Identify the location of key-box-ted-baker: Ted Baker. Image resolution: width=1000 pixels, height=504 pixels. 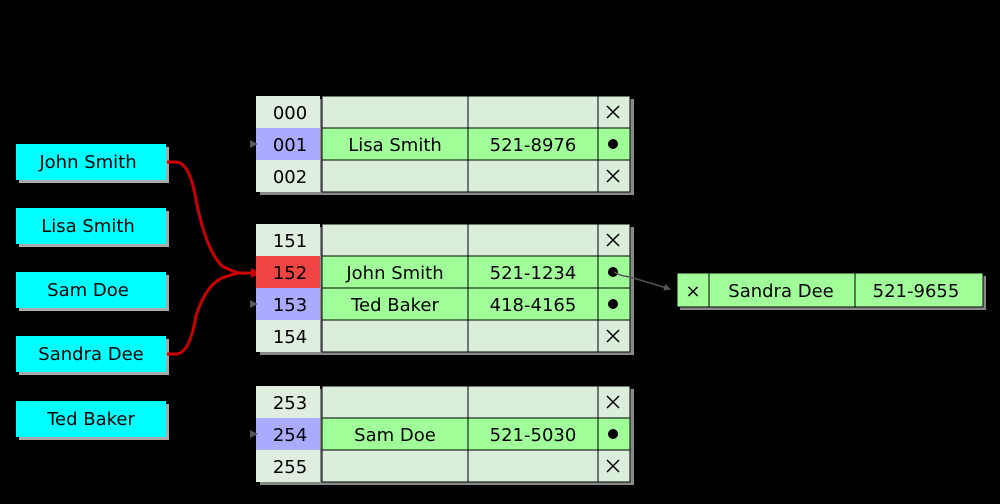
(92, 420).